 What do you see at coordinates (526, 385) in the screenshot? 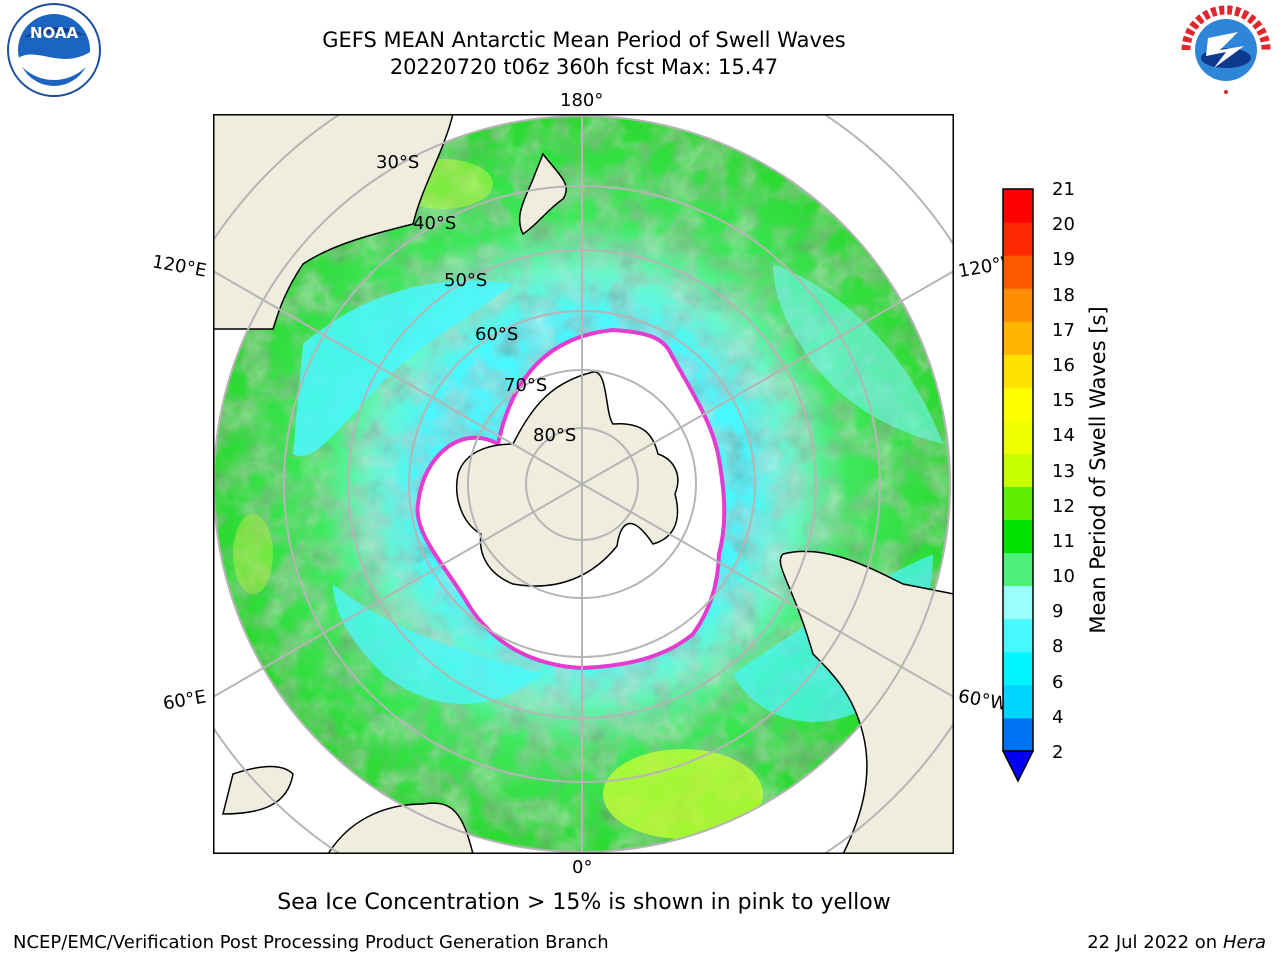
I see `latitude-label-70s: 70°S` at bounding box center [526, 385].